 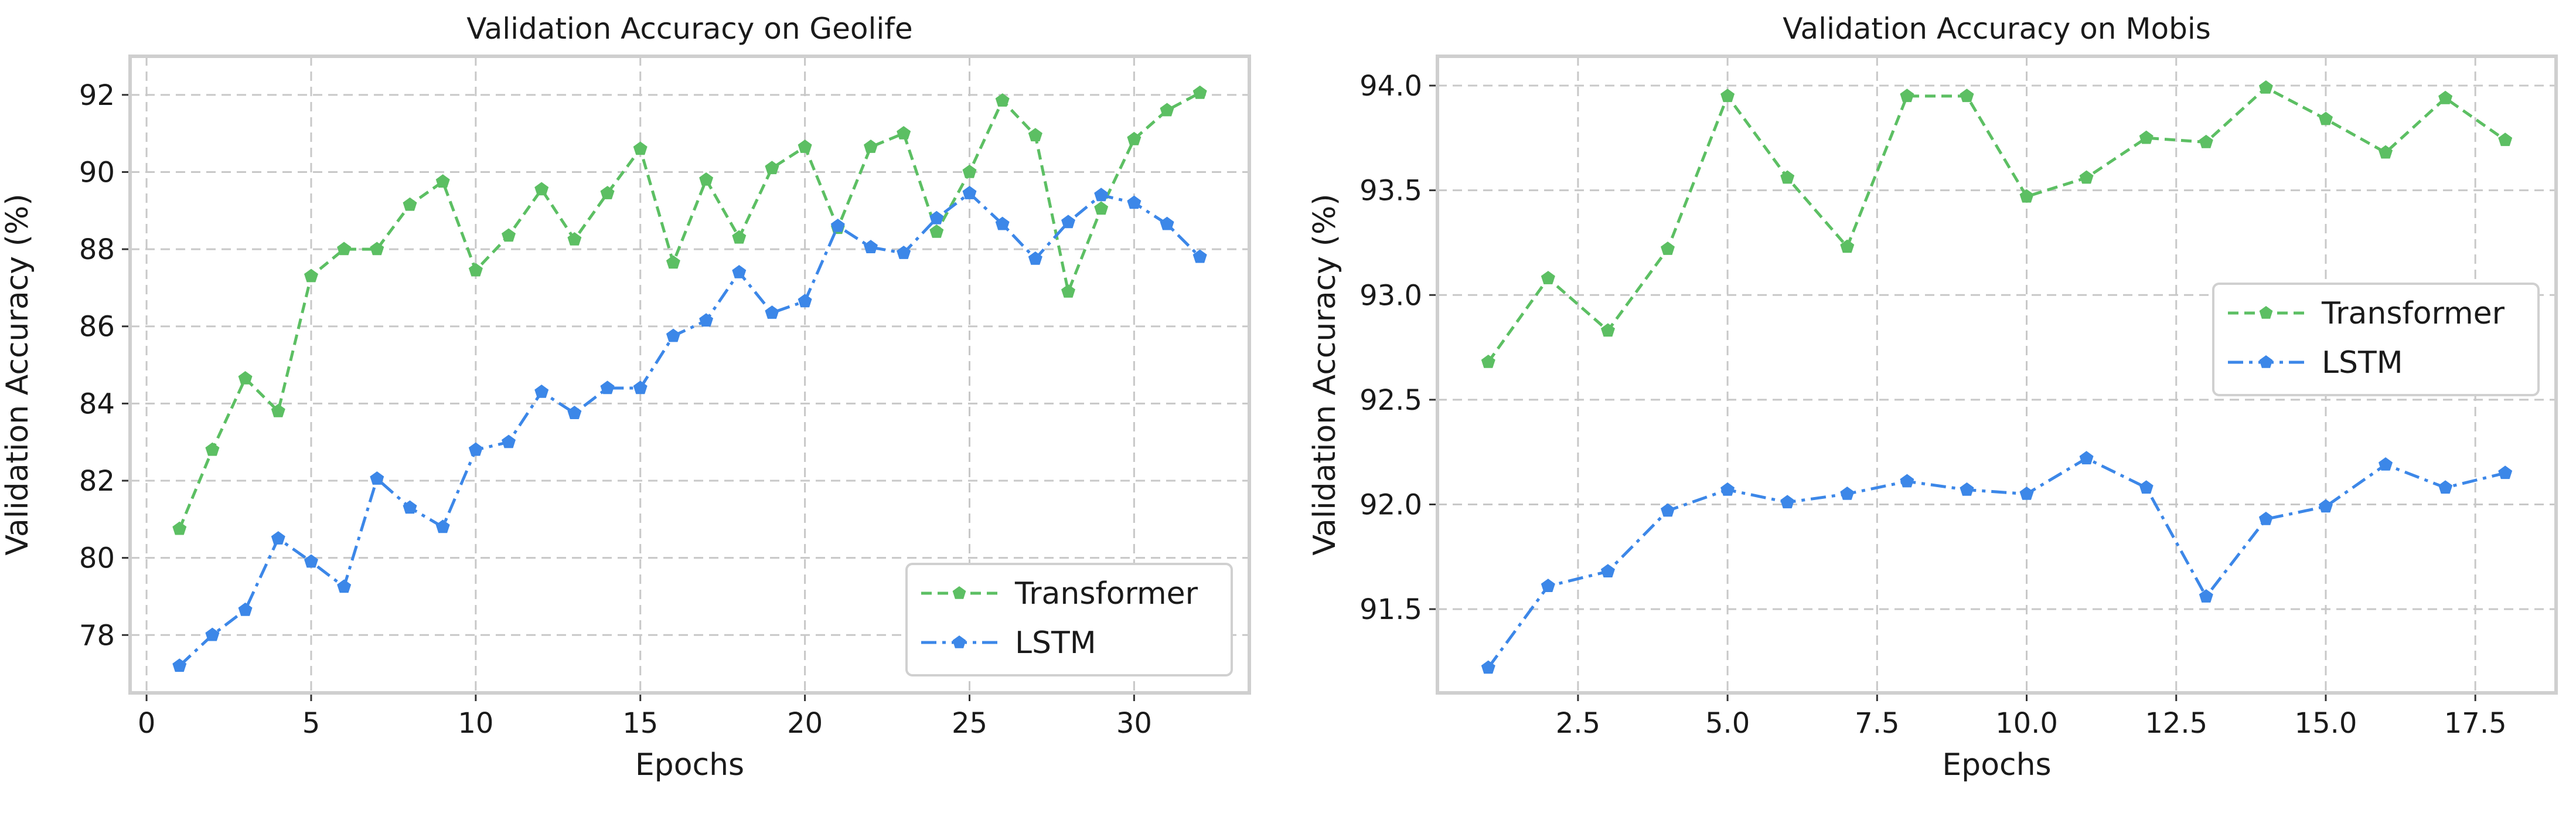 What do you see at coordinates (1996, 563) in the screenshot?
I see `series-line-lstm` at bounding box center [1996, 563].